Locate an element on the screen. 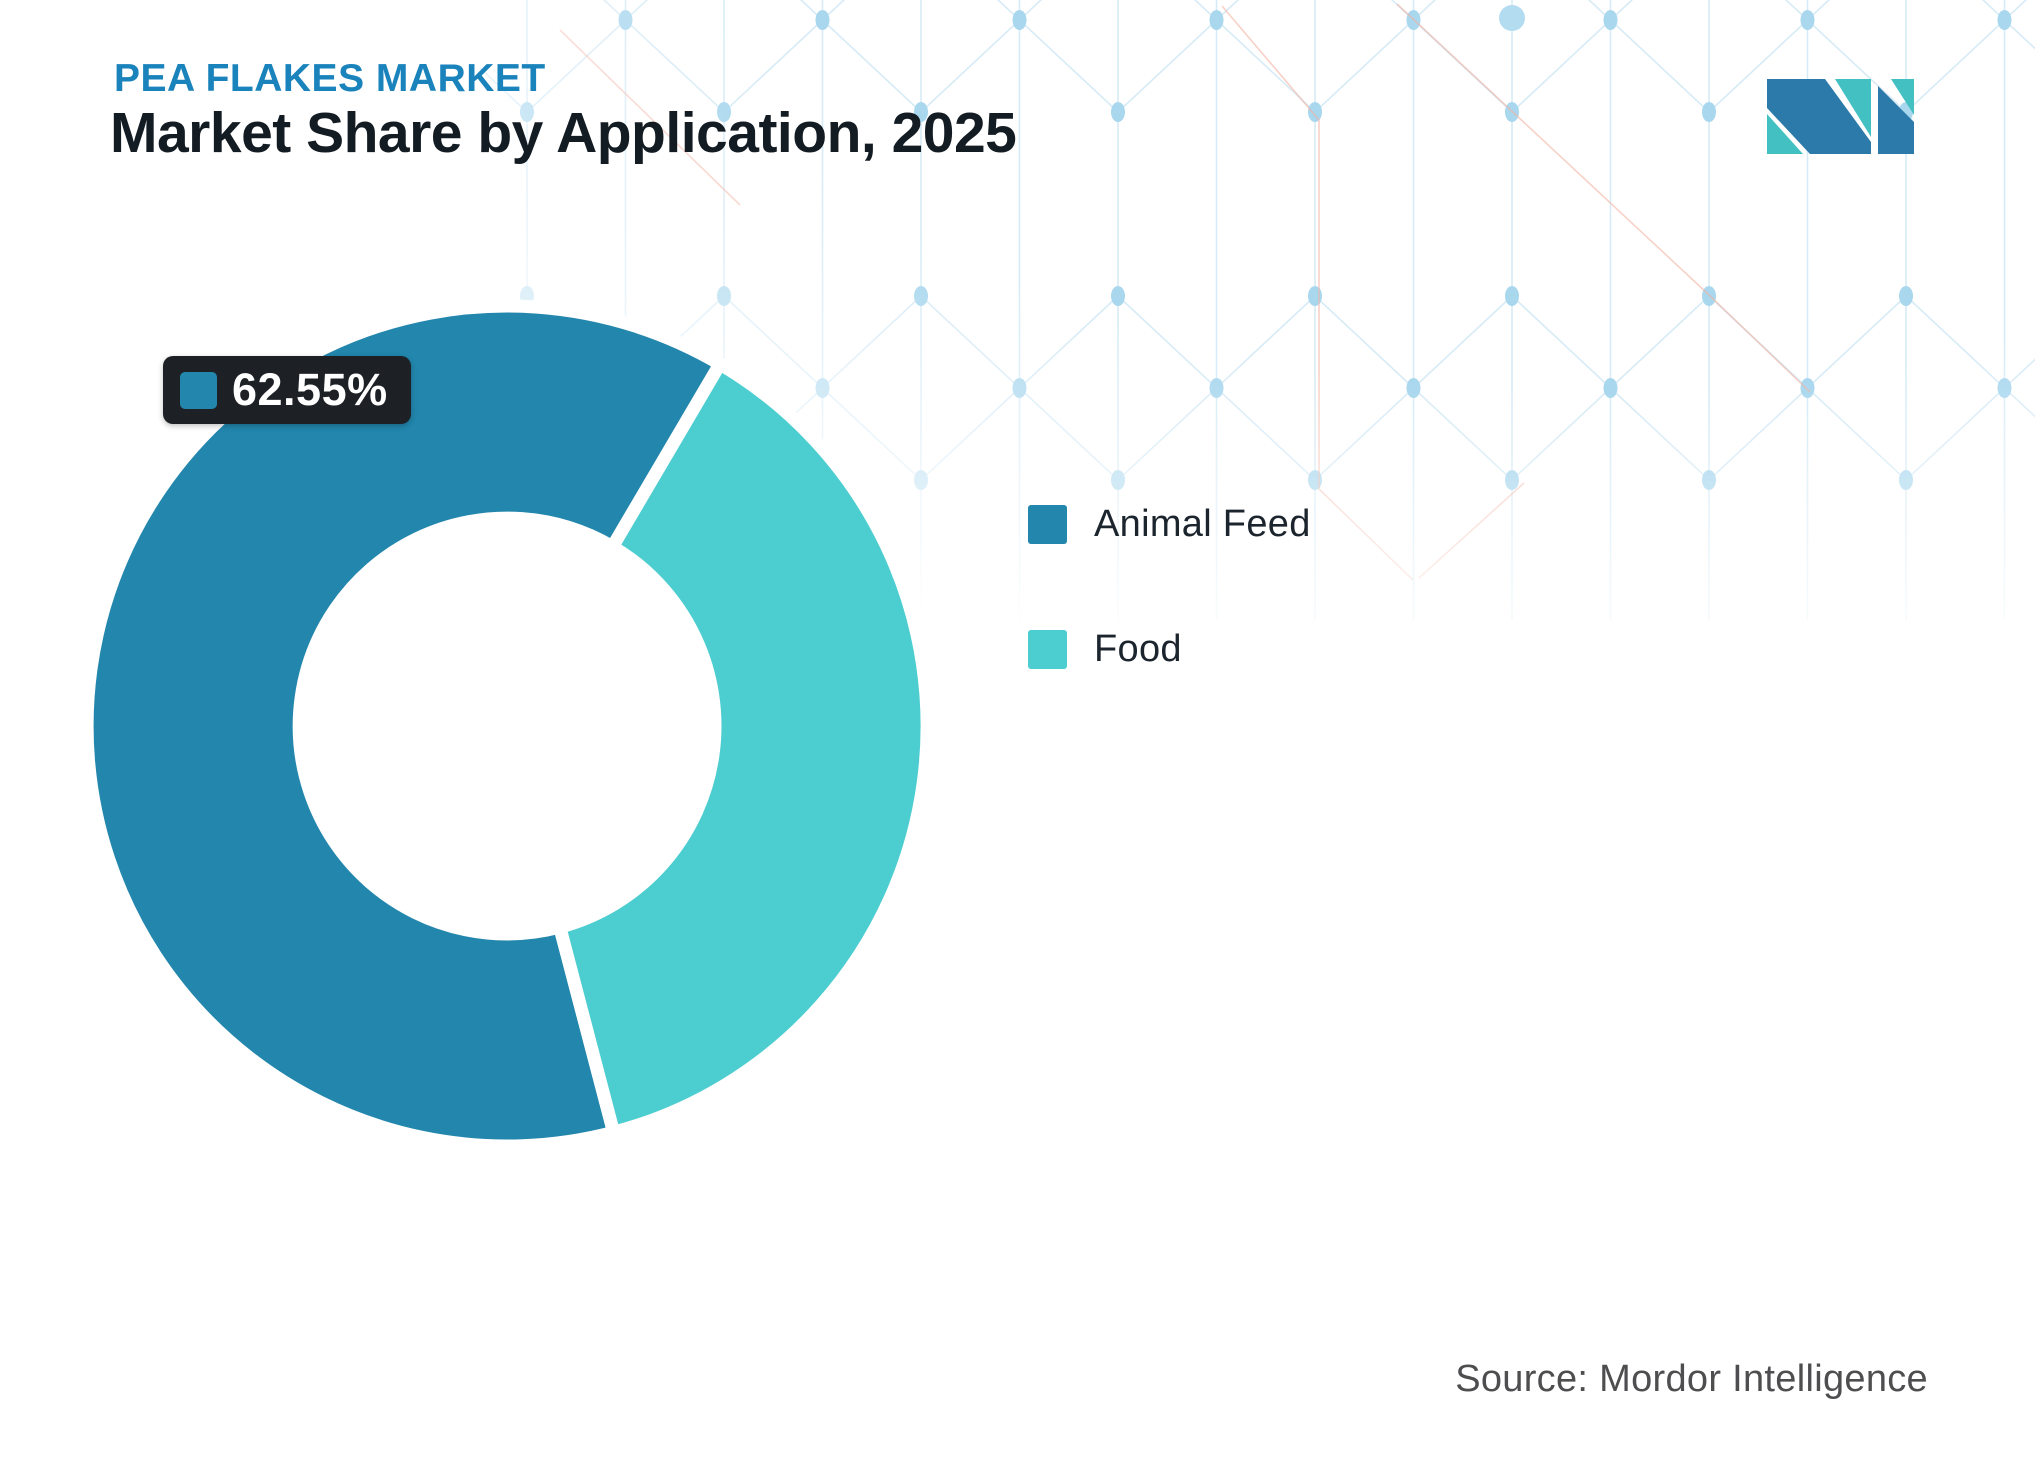  chart-title: Market Share by Application, 2025 is located at coordinates (563, 133).